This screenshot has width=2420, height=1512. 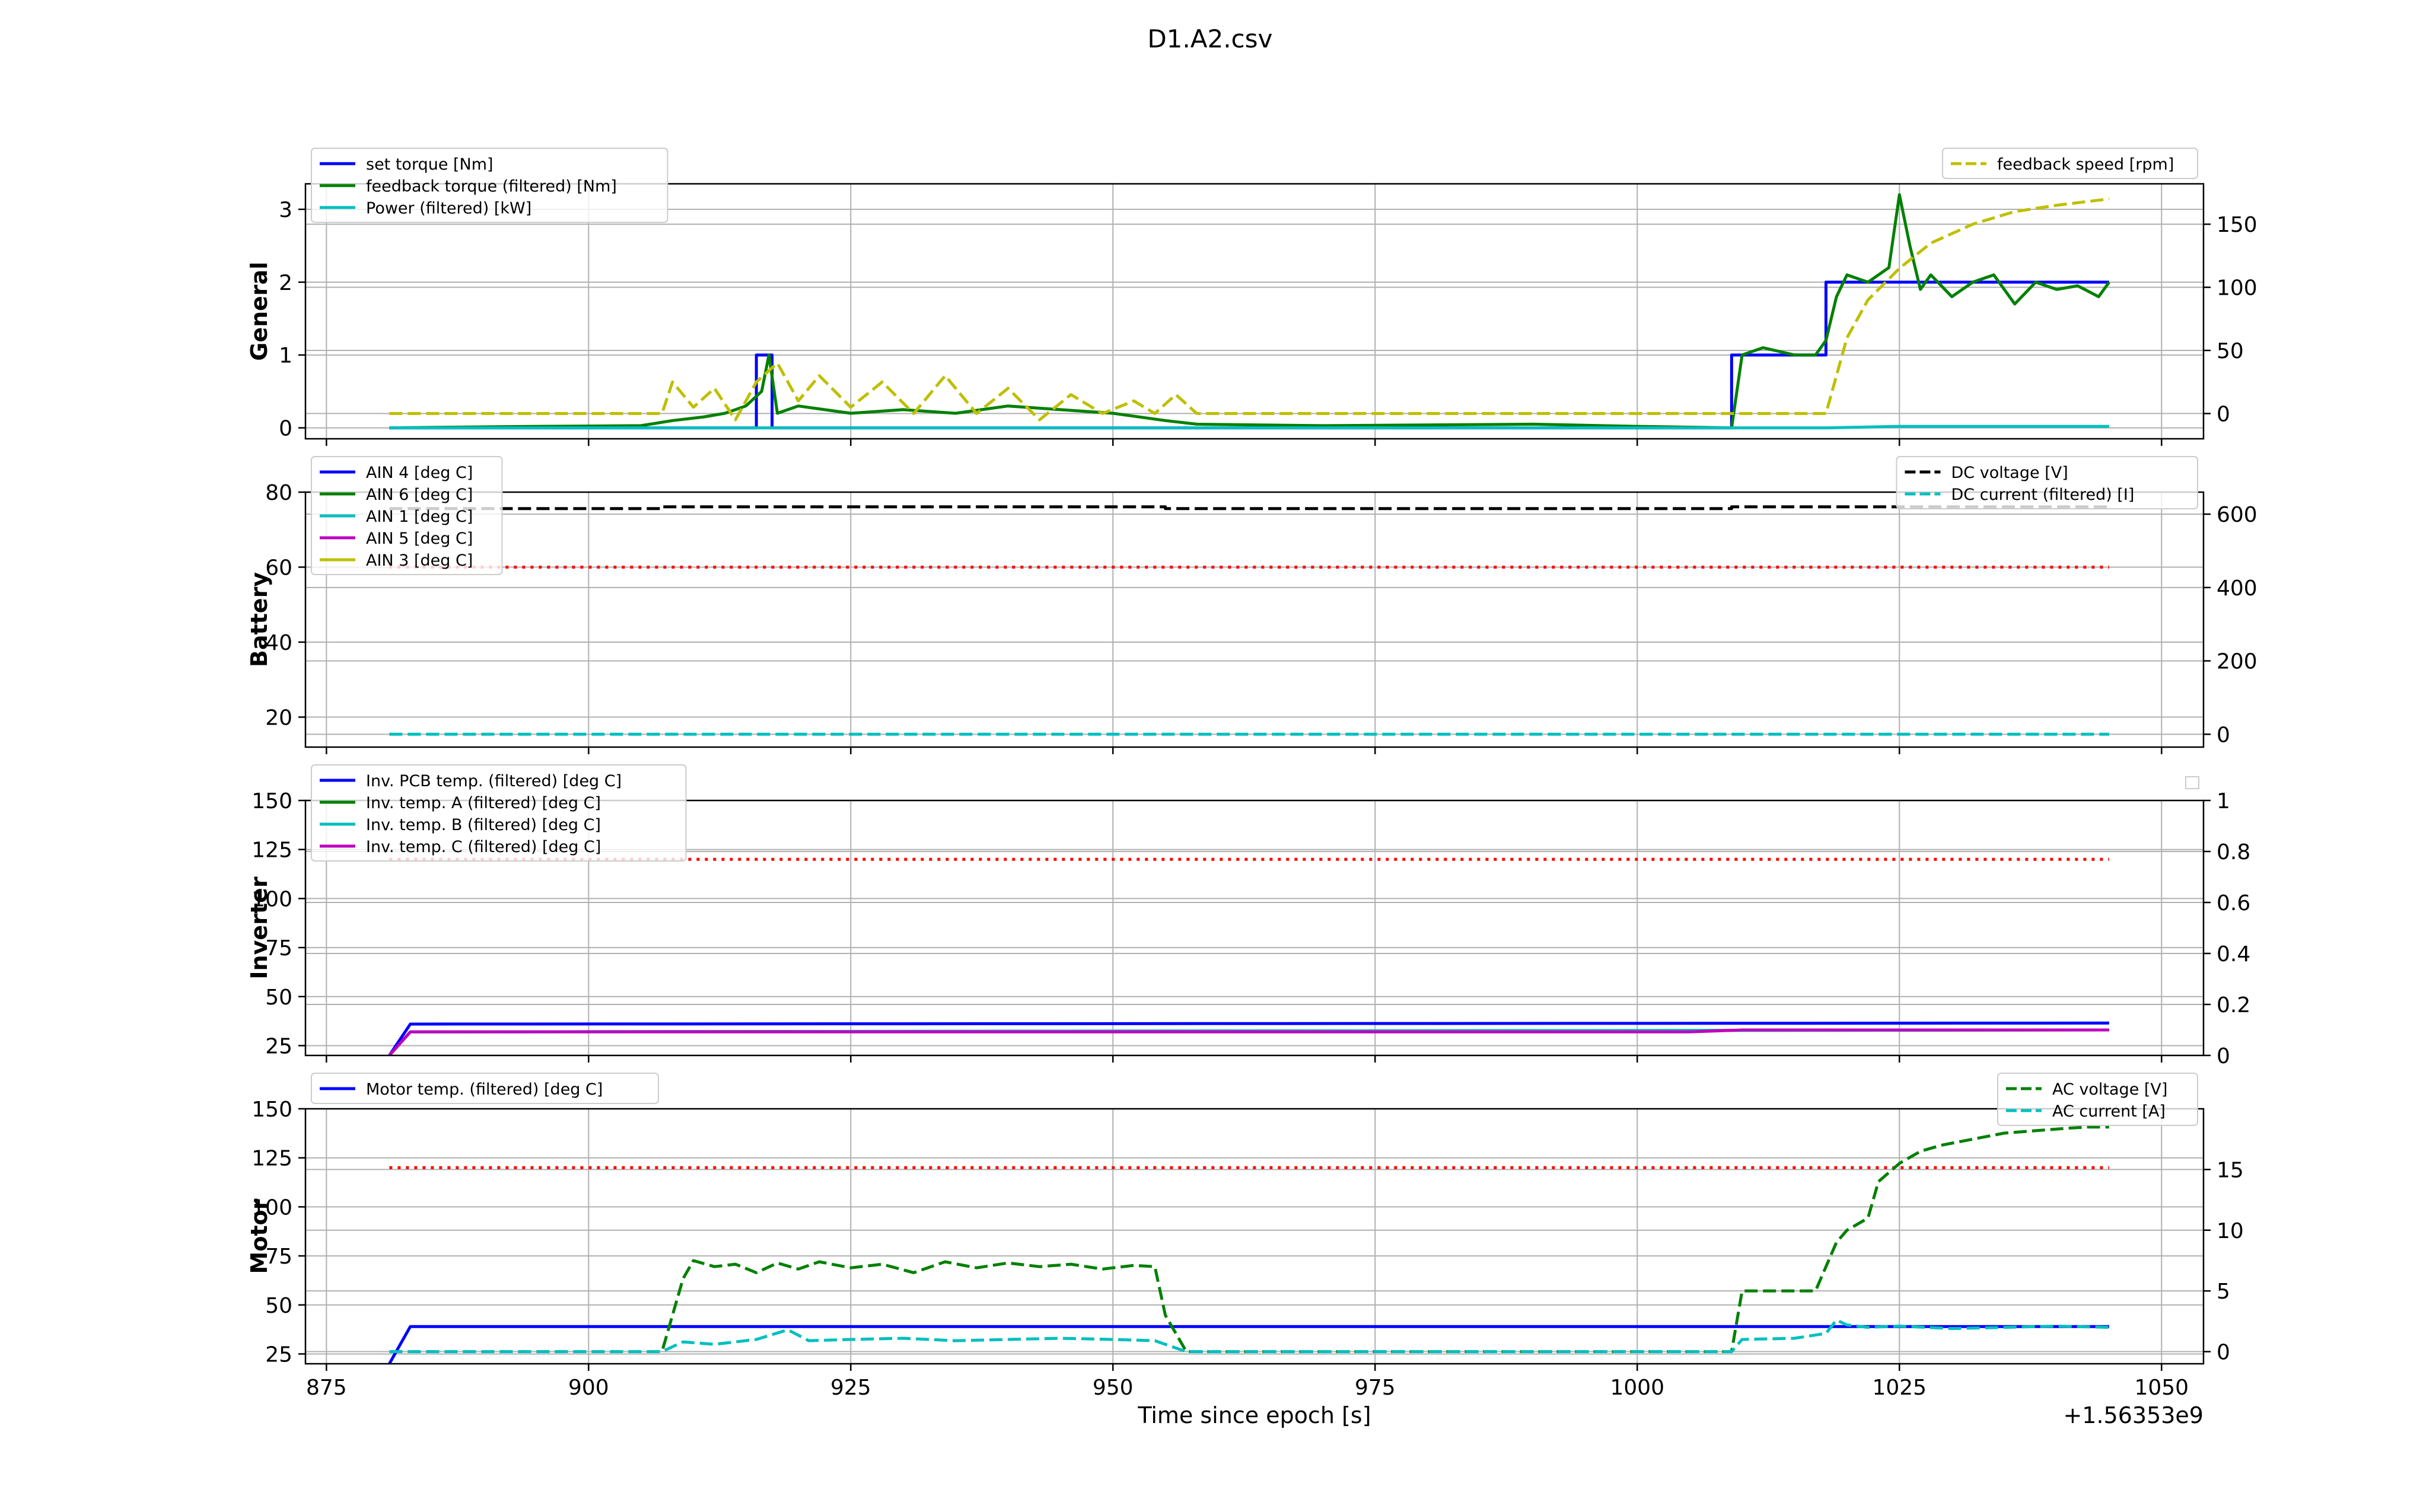 I want to click on y-tick-label: 80, so click(x=278, y=493).